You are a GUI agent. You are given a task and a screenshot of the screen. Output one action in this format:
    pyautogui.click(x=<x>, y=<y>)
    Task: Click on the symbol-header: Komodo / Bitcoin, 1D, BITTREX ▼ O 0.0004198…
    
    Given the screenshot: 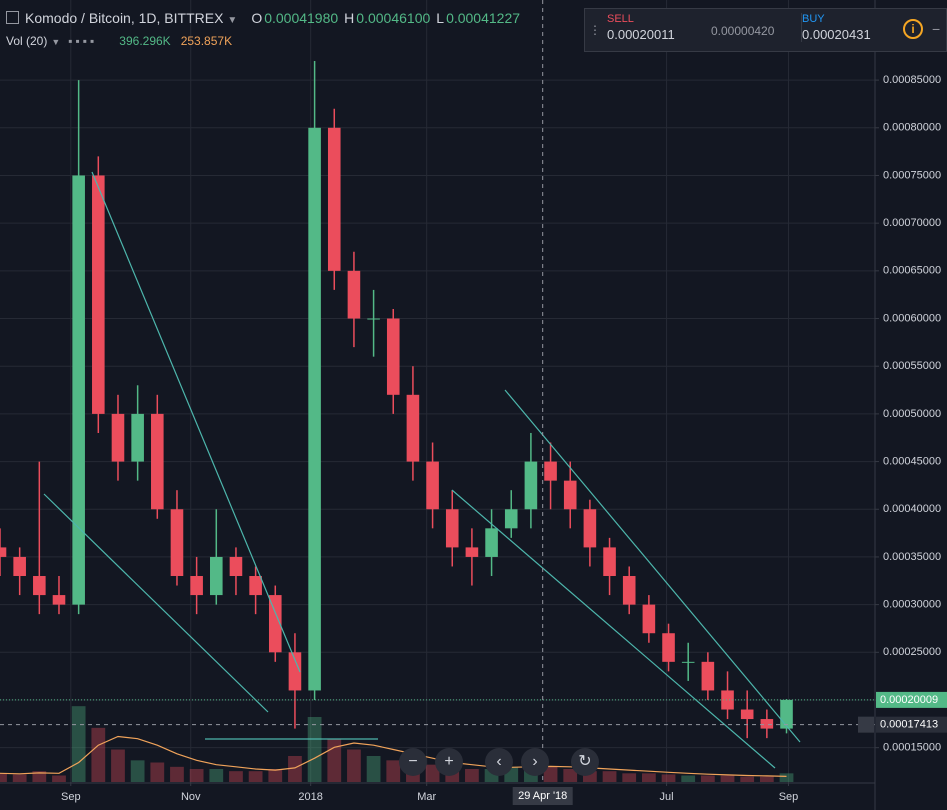 What is the action you would take?
    pyautogui.click(x=263, y=18)
    